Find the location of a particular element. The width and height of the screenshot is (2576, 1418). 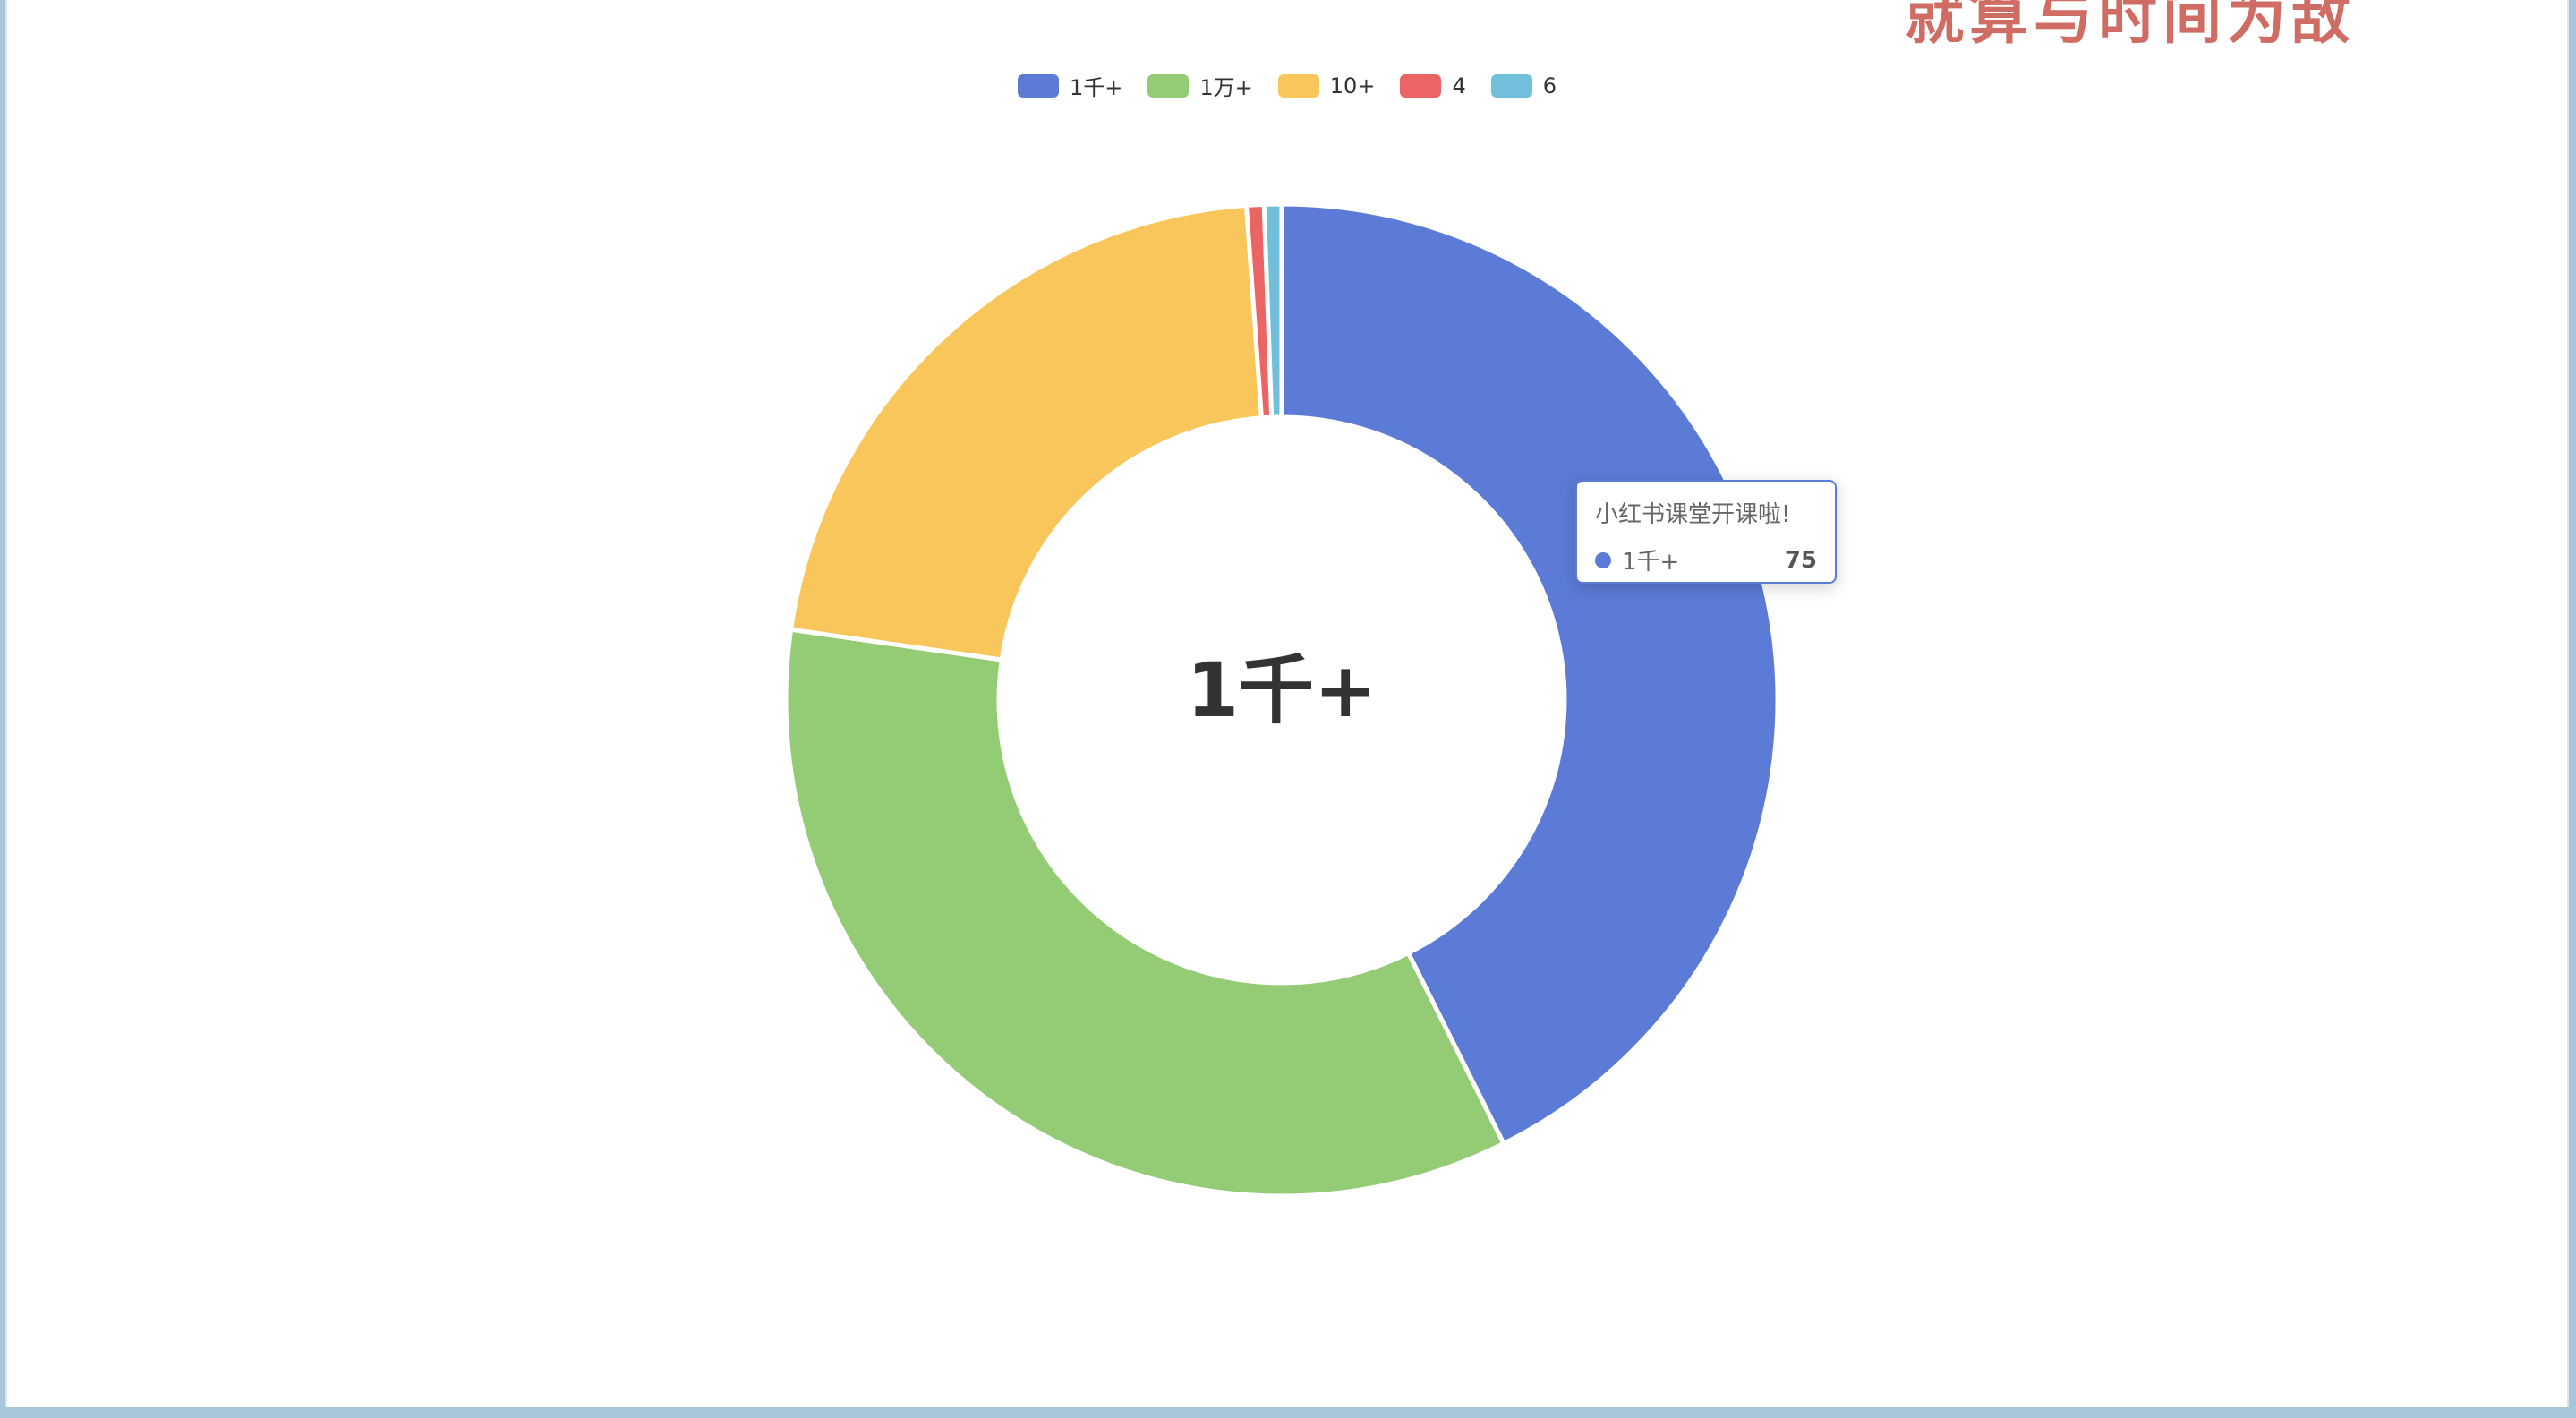

chart-legend: 1千+ 1万+ 10+ 4 6 is located at coordinates (1287, 85).